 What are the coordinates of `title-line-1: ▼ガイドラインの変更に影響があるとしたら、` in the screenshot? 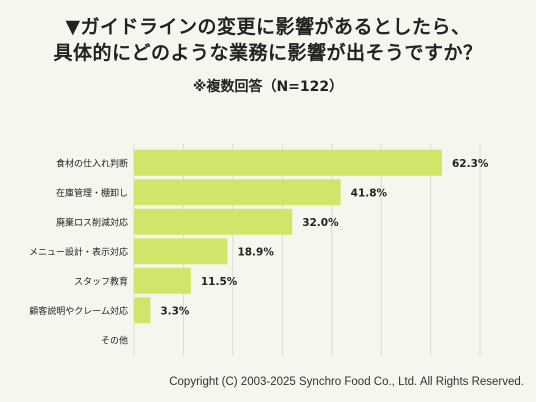 It's located at (268, 27).